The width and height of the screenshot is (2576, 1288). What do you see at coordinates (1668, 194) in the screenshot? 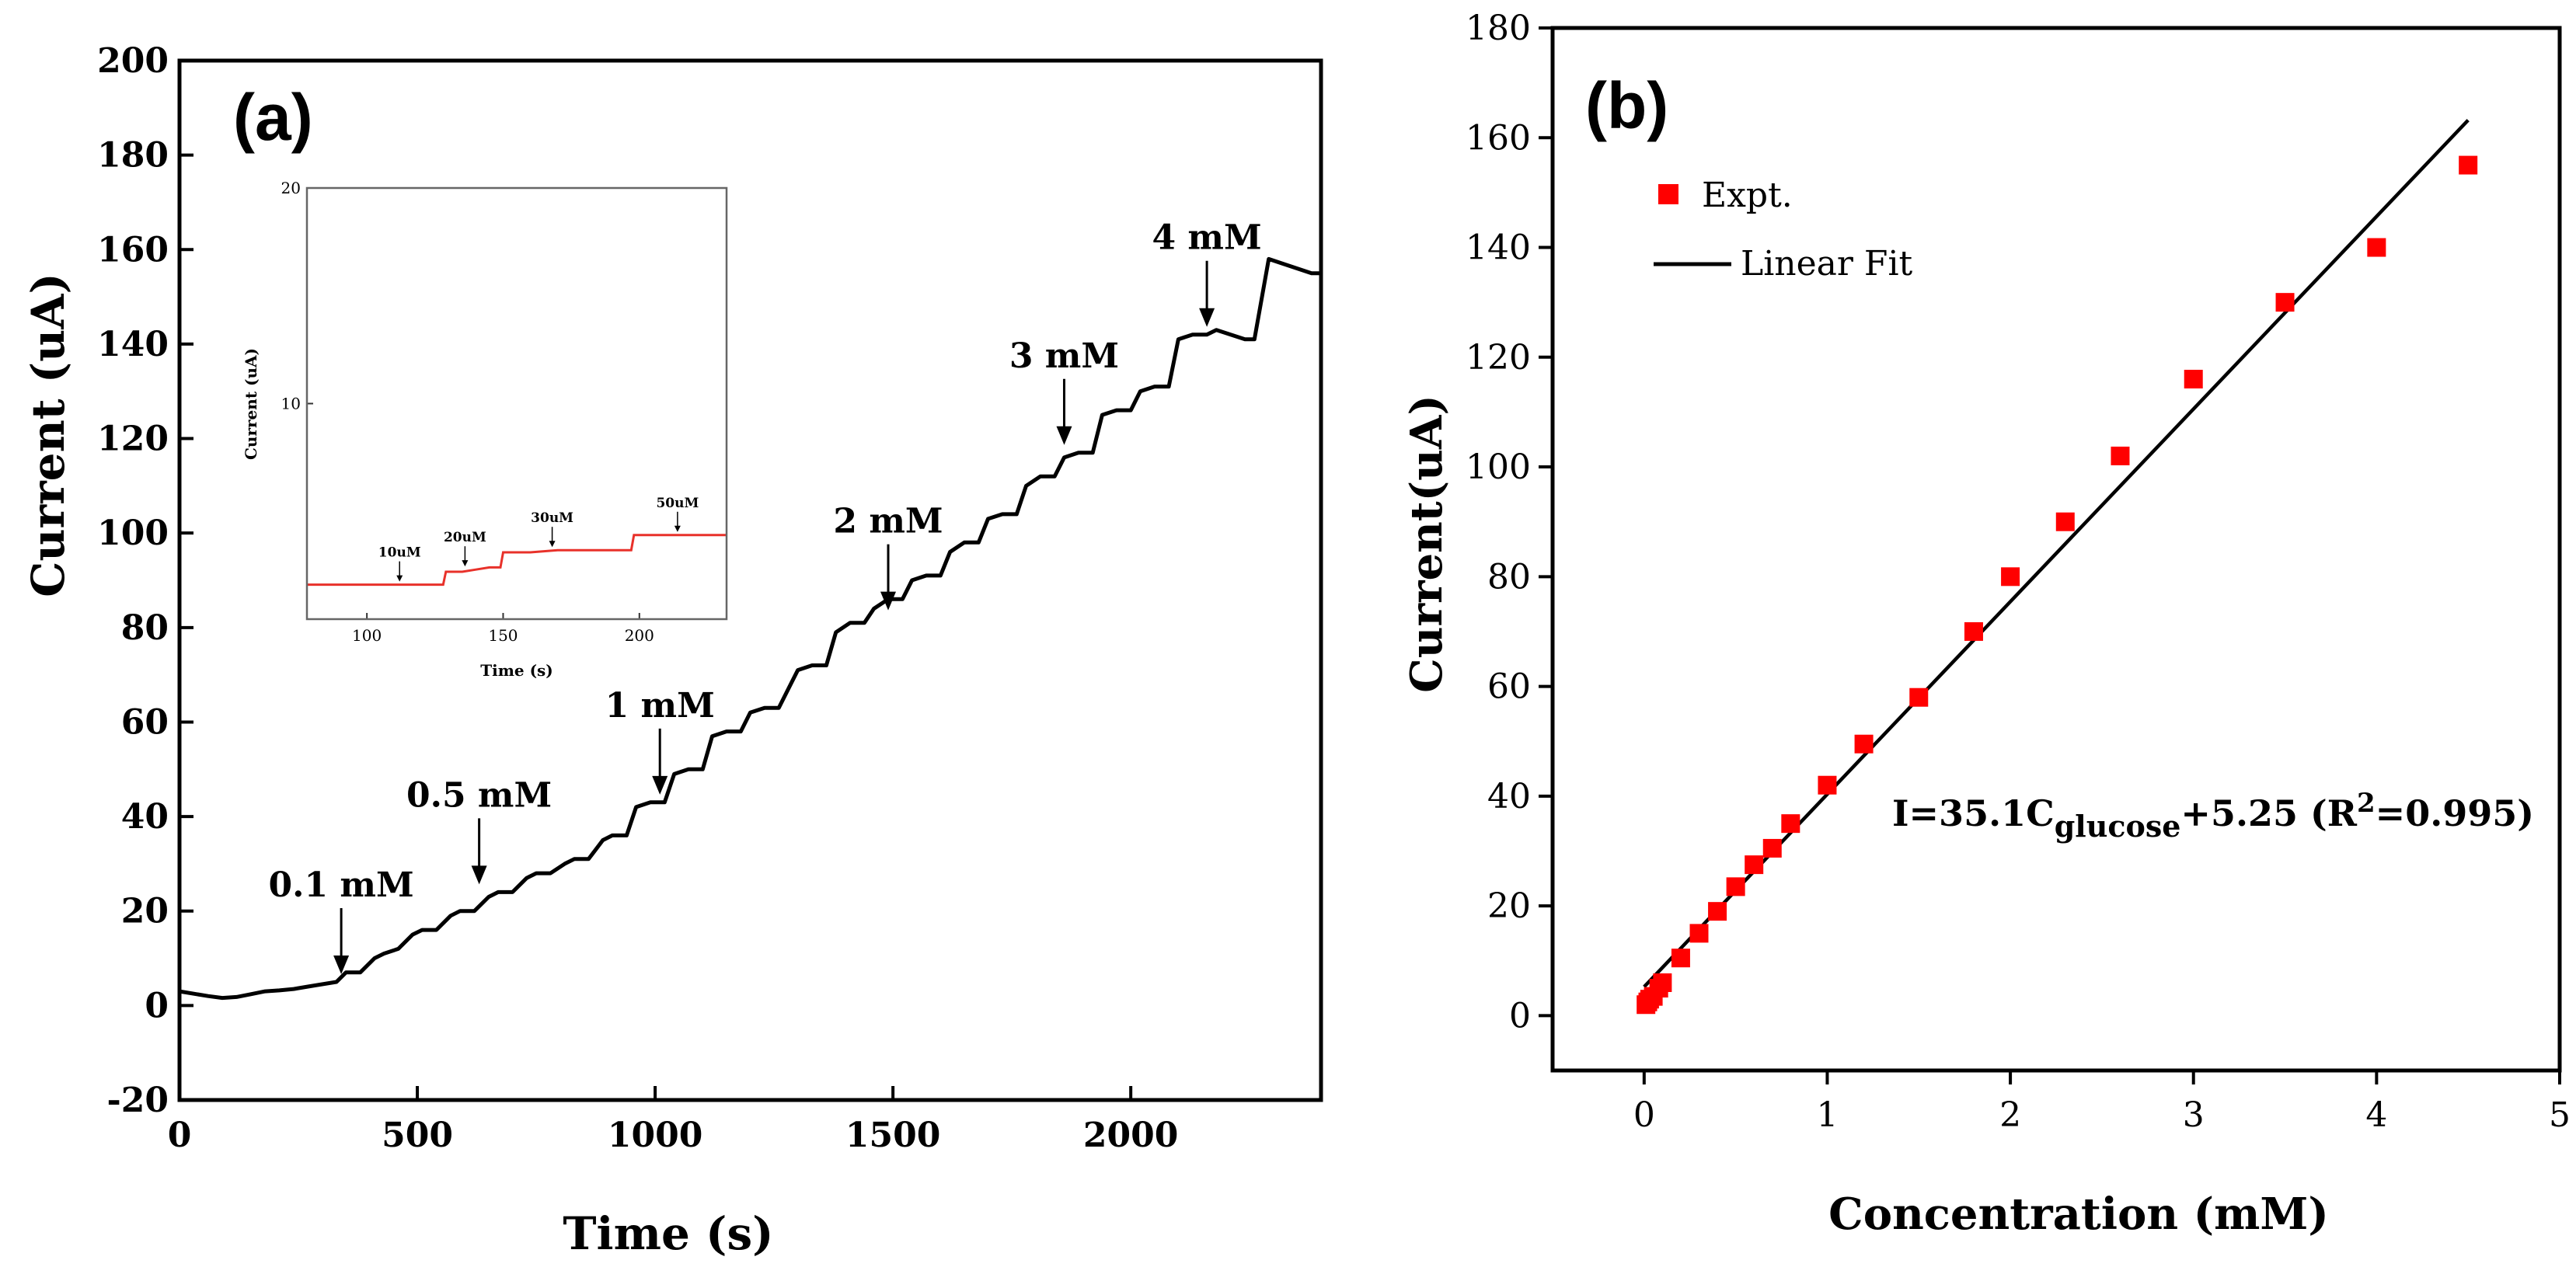
I see `legend-marker-expt` at bounding box center [1668, 194].